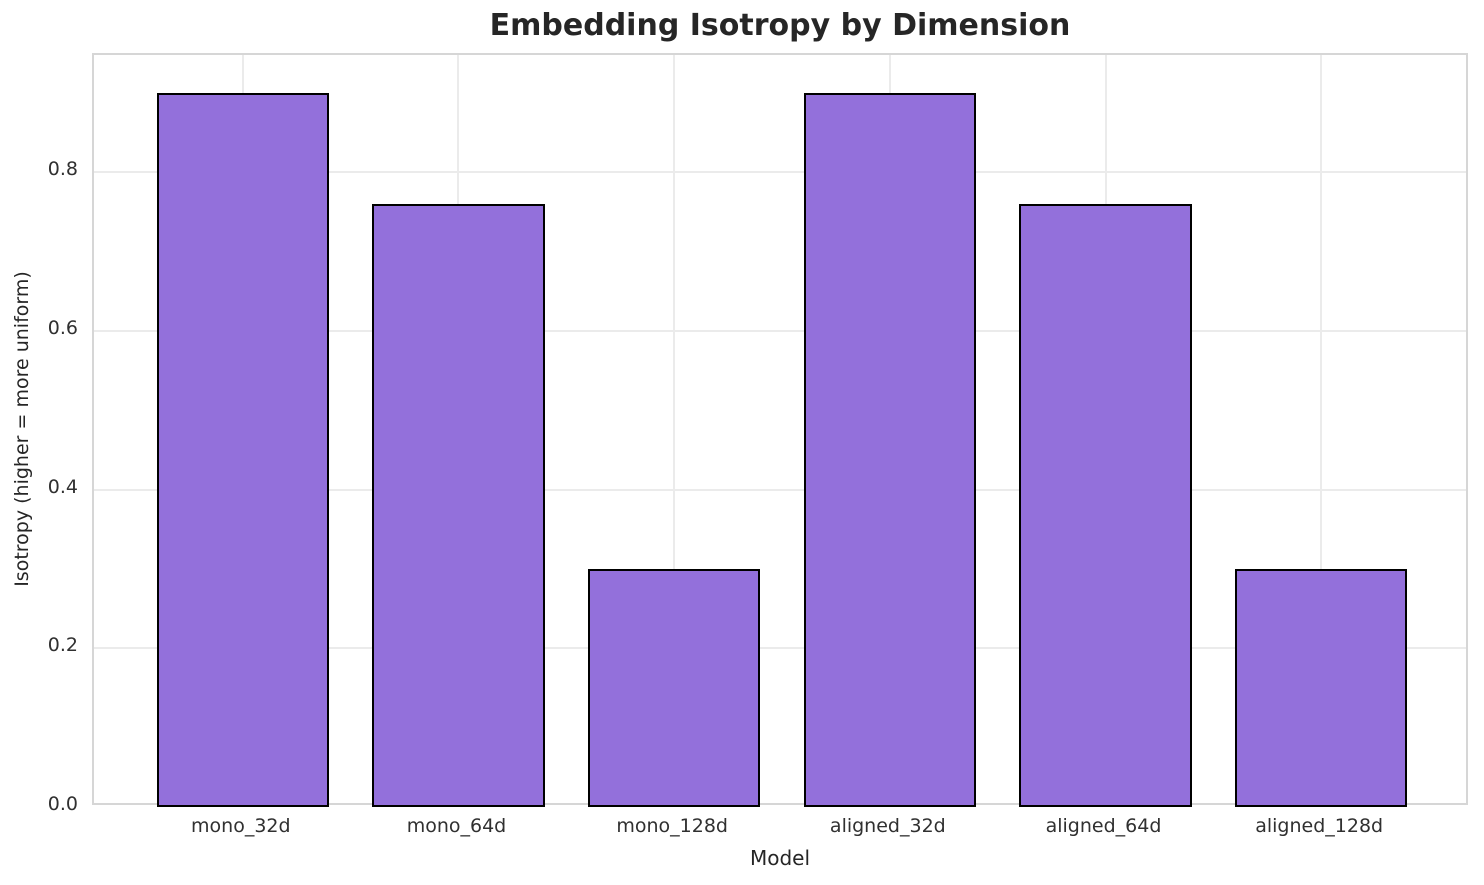 The image size is (1484, 885). I want to click on chart-title: Embedding Isotropy by Dimension, so click(780, 25).